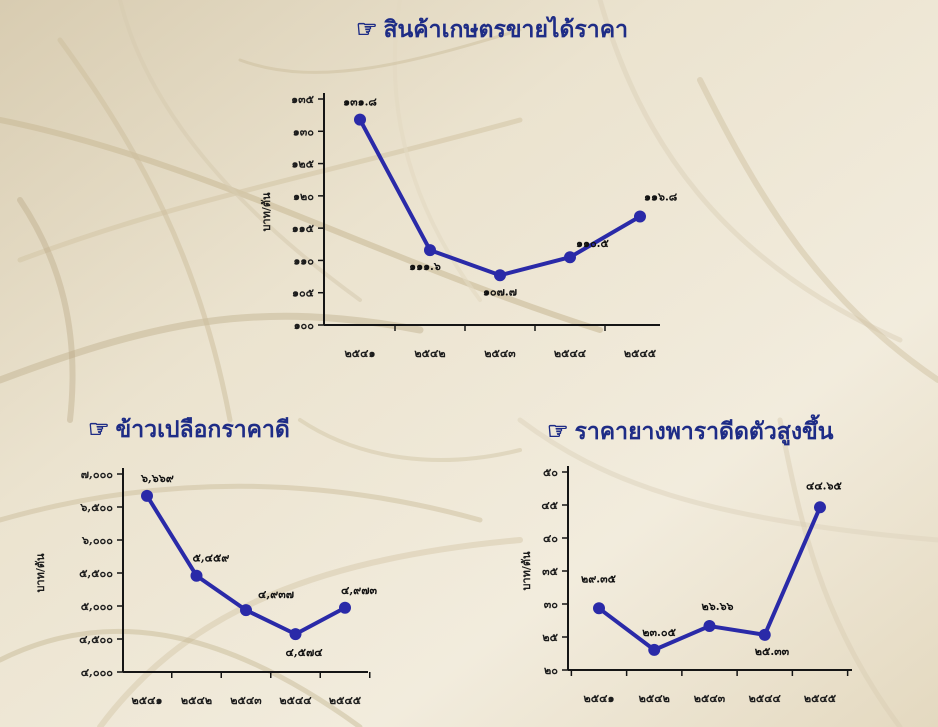  I want to click on data-label: ๑๓๑.๘, so click(360, 102).